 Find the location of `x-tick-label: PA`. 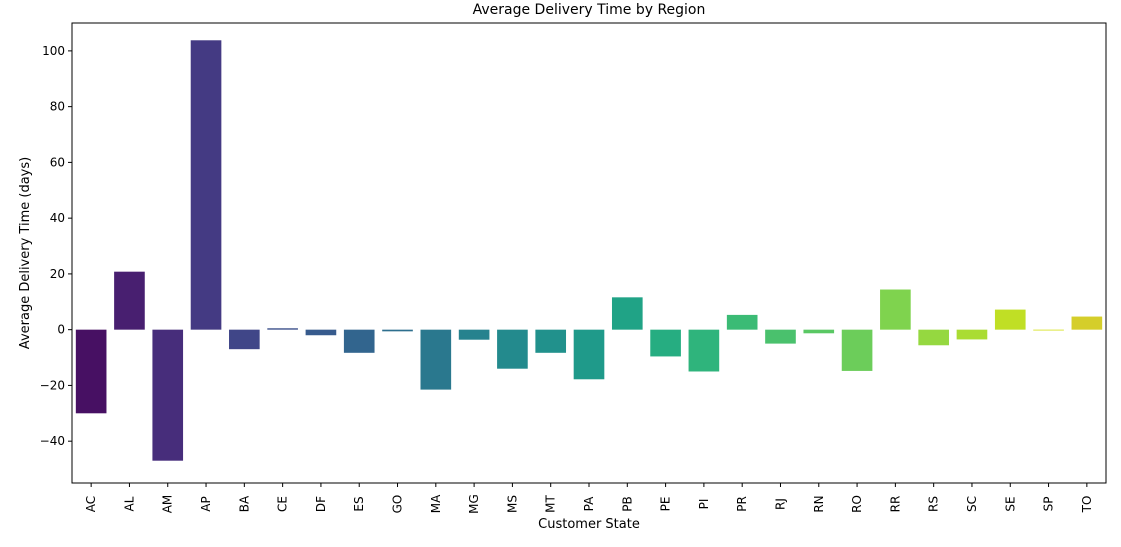

x-tick-label: PA is located at coordinates (589, 503).